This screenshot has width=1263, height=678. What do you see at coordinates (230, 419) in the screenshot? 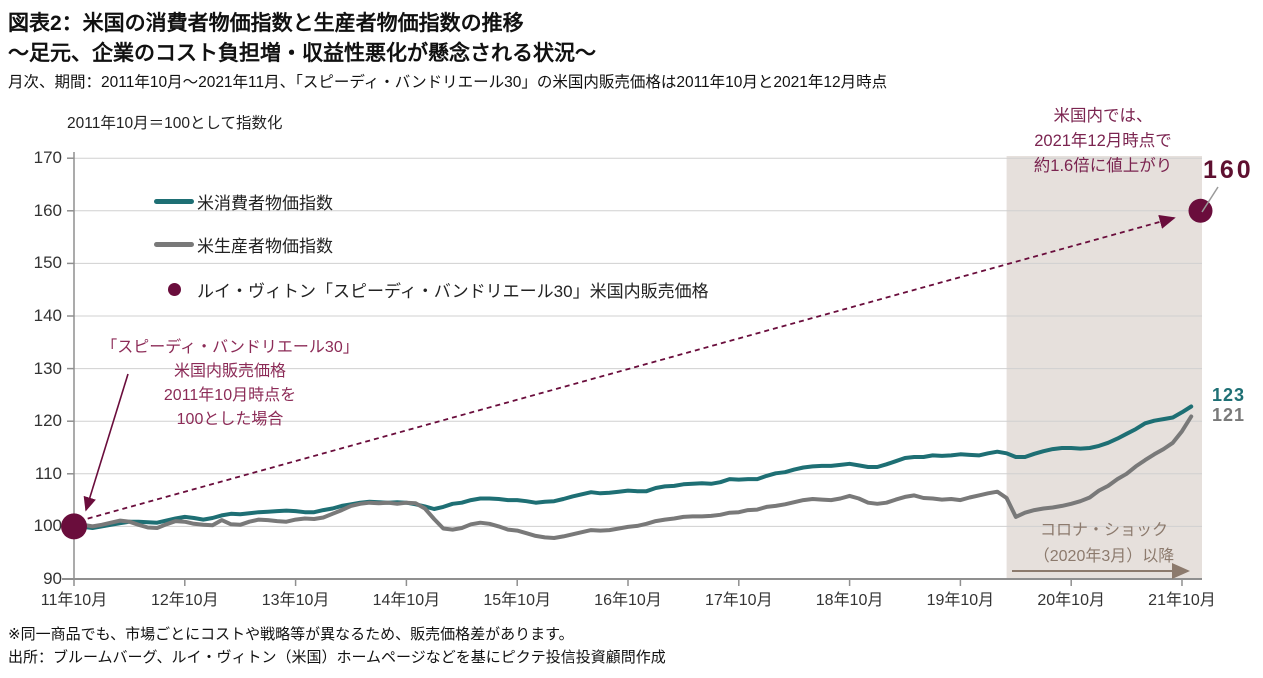
I see `annotation-lv-start-line4: 100とした場合` at bounding box center [230, 419].